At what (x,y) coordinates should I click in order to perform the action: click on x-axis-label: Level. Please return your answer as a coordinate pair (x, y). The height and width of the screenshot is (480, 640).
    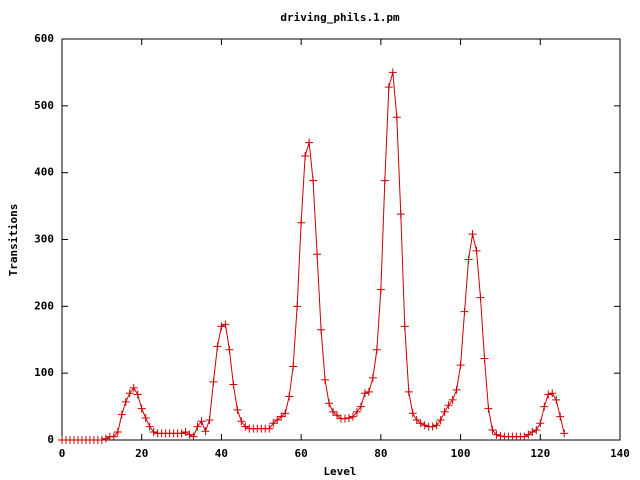
    Looking at the image, I should click on (339, 471).